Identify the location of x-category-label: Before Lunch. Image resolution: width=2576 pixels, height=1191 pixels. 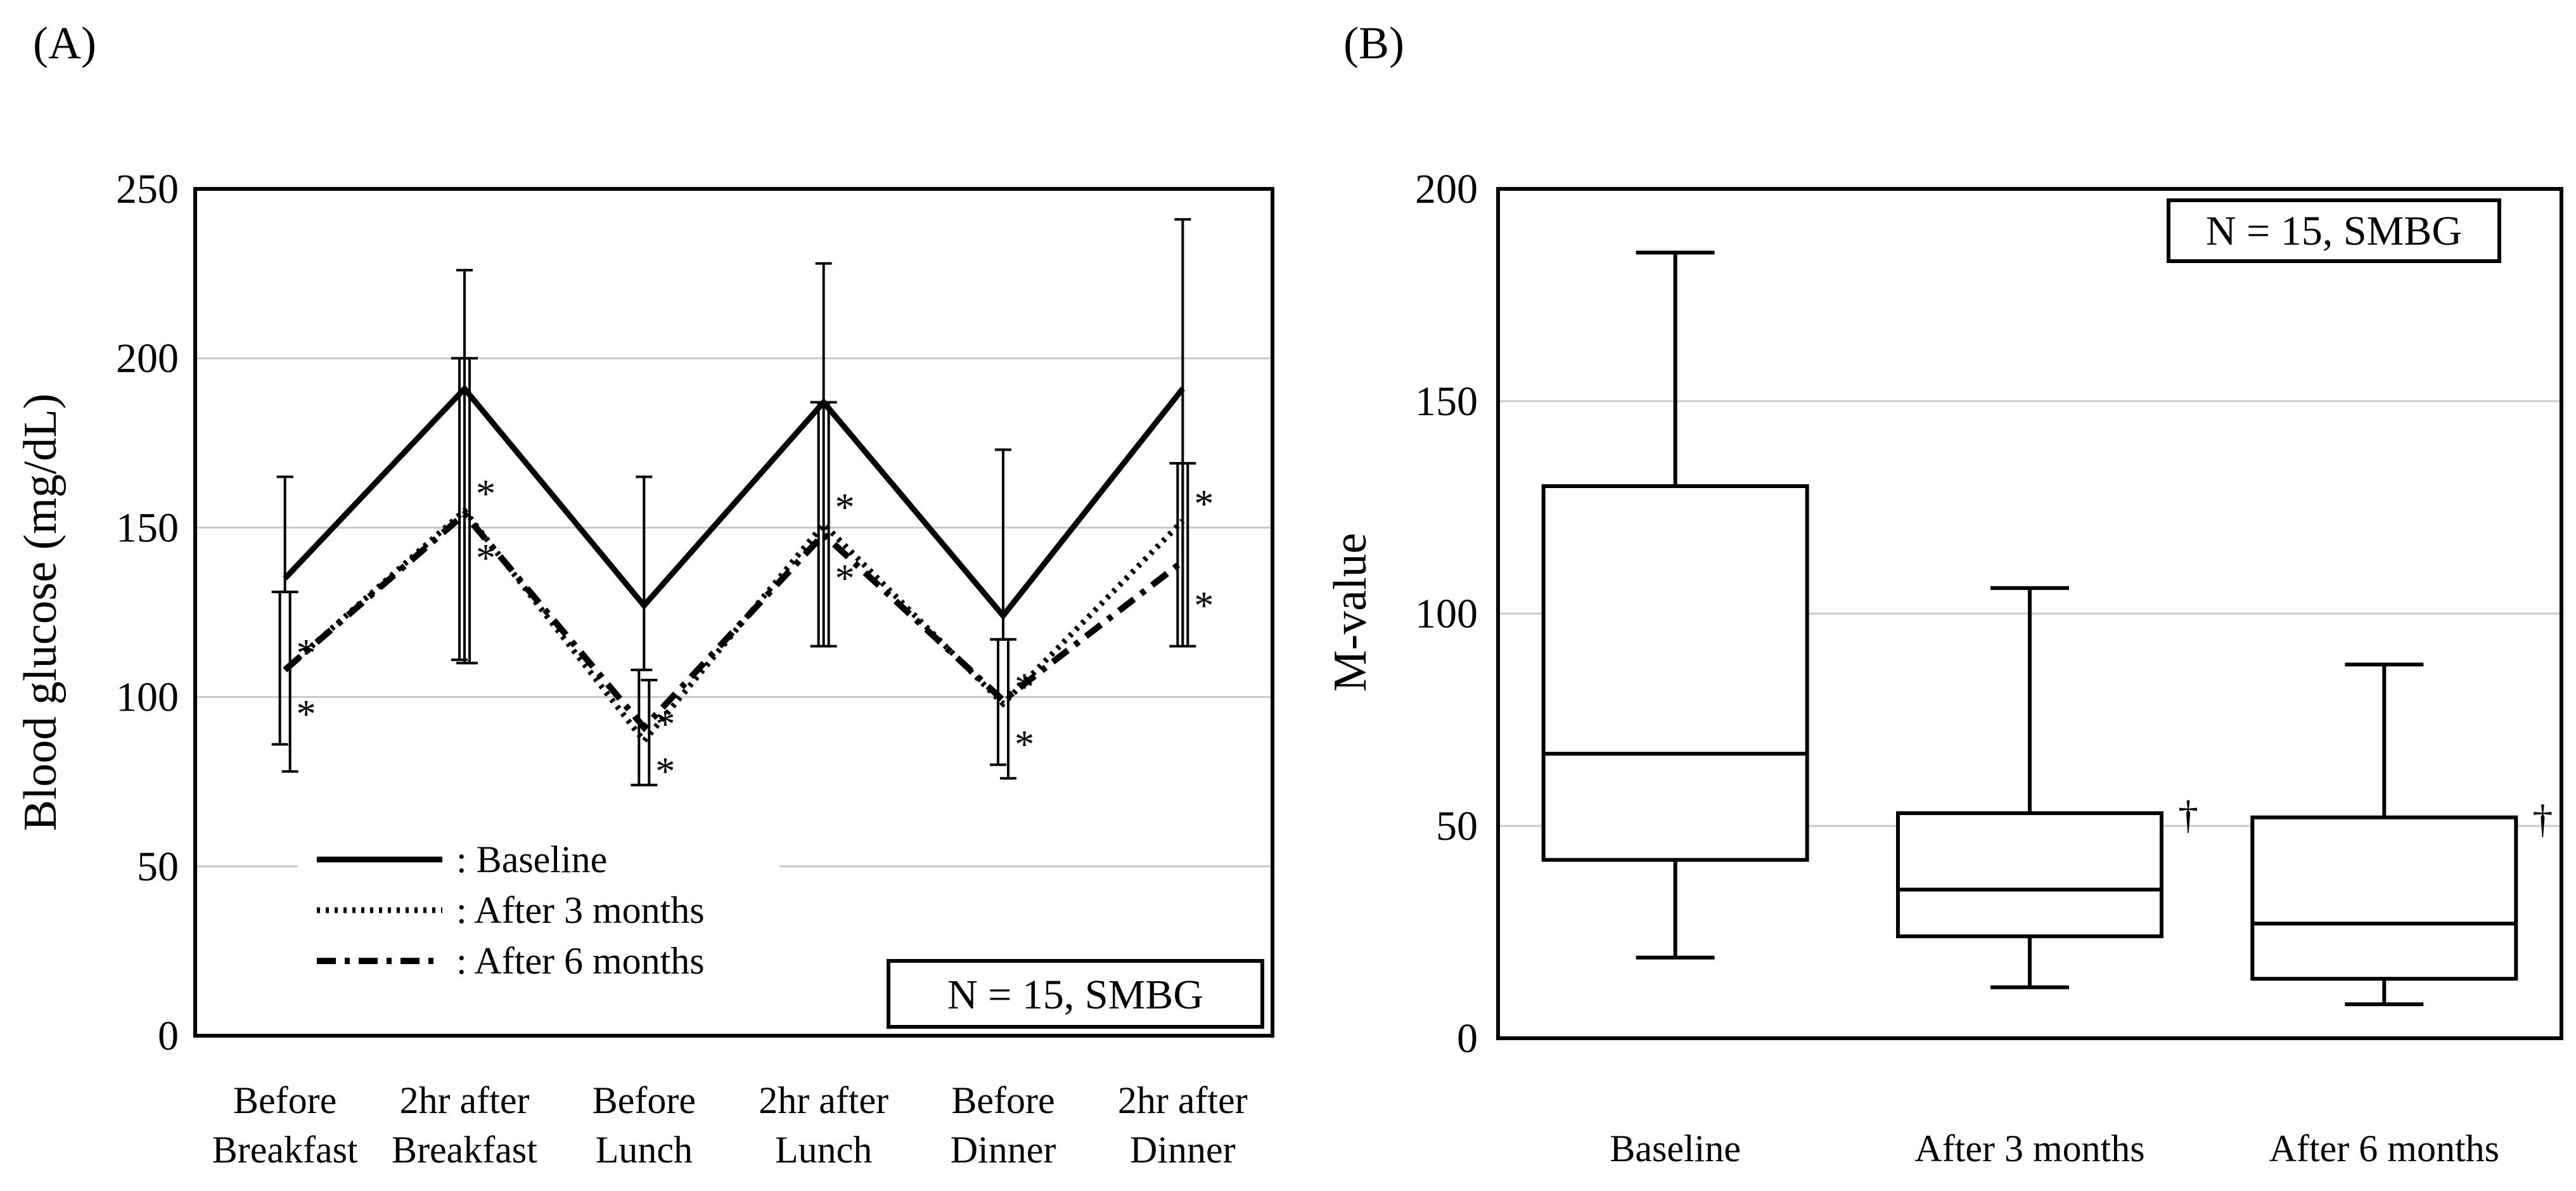
(644, 1125).